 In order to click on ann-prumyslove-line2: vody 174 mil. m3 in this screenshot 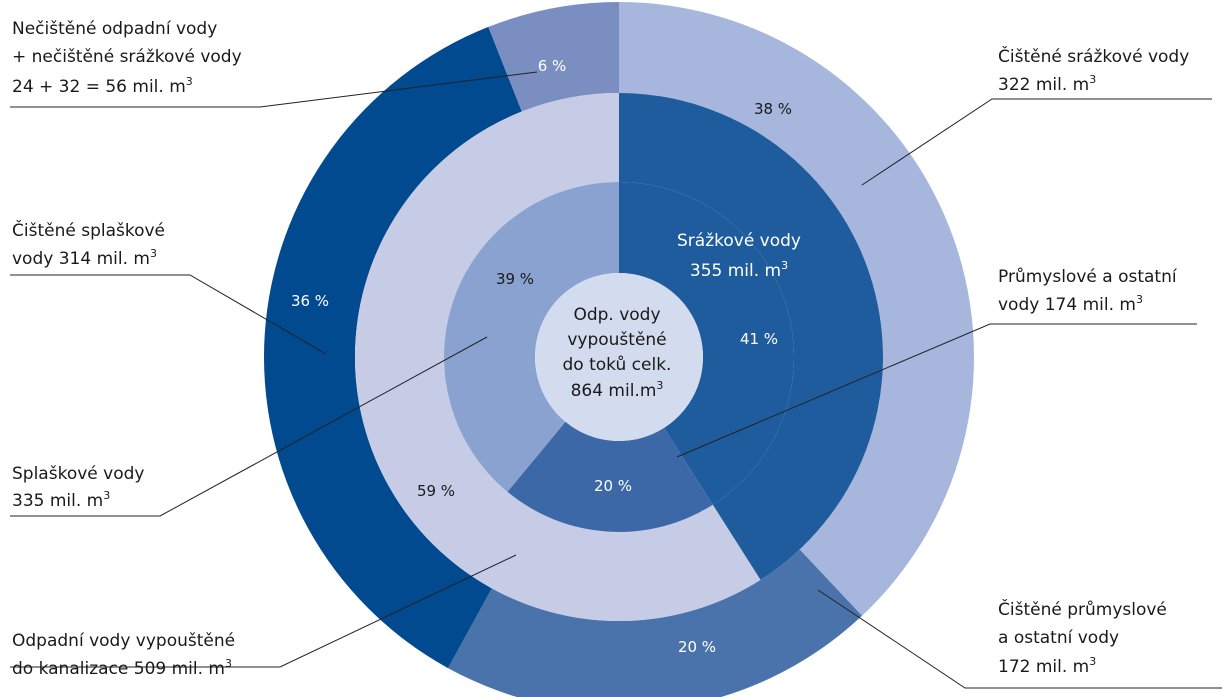, I will do `click(1070, 304)`.